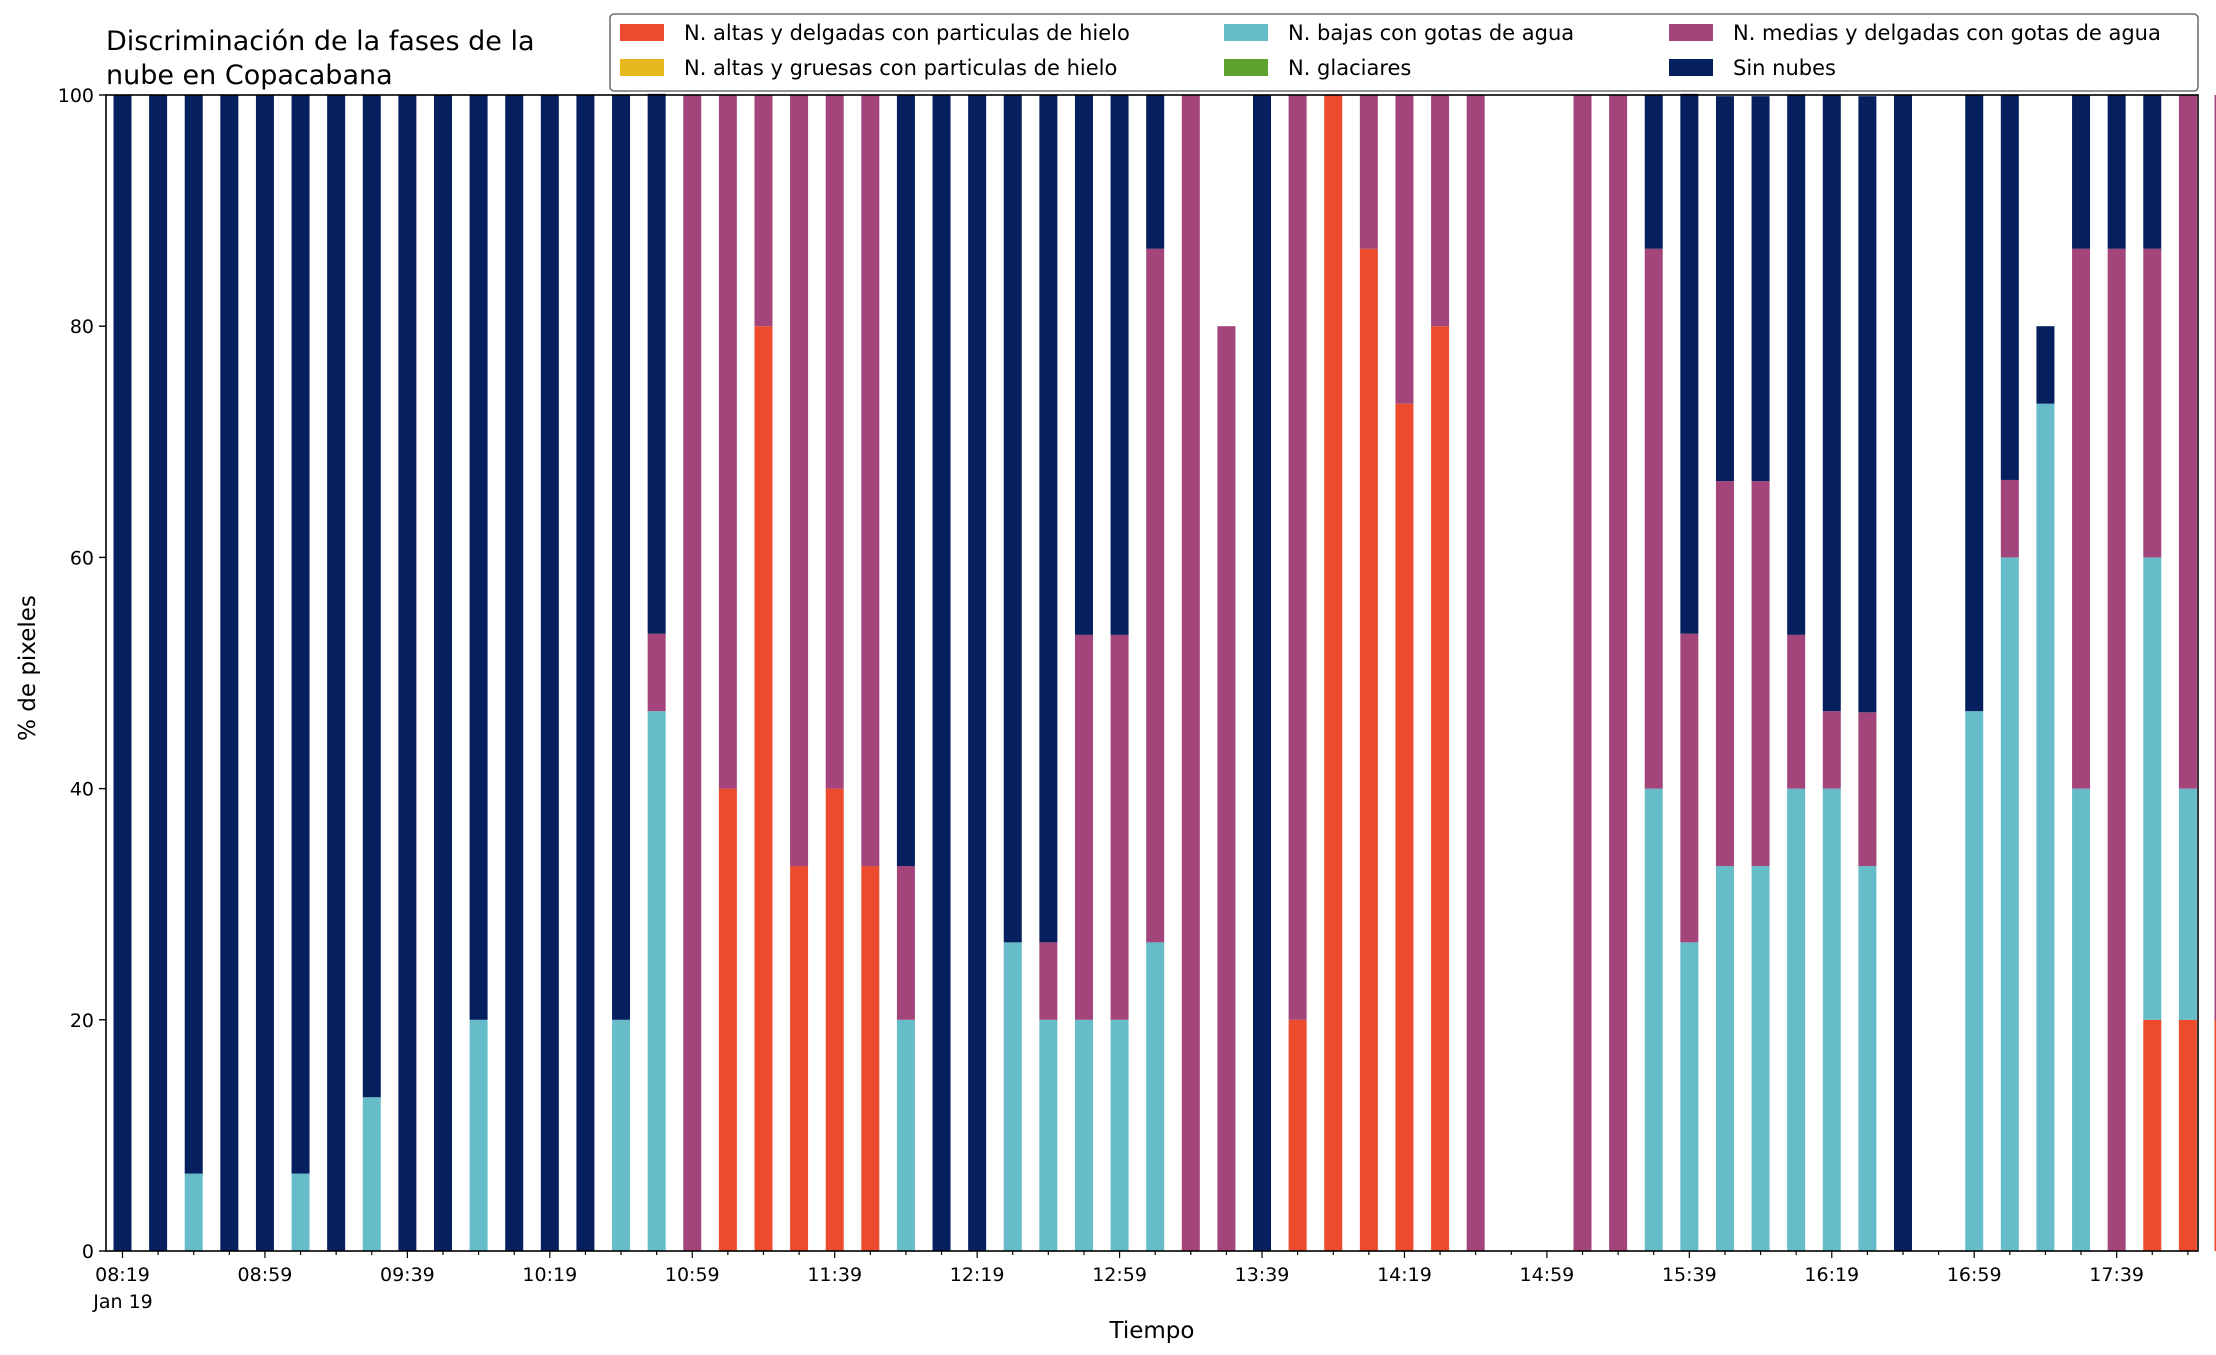 The width and height of the screenshot is (2216, 1355). Describe the element at coordinates (1947, 33) in the screenshot. I see `legend-label-n-medias-y-delgadas-con-gotas-de-agua: N. medias y delgadas con gotas de agua` at that location.